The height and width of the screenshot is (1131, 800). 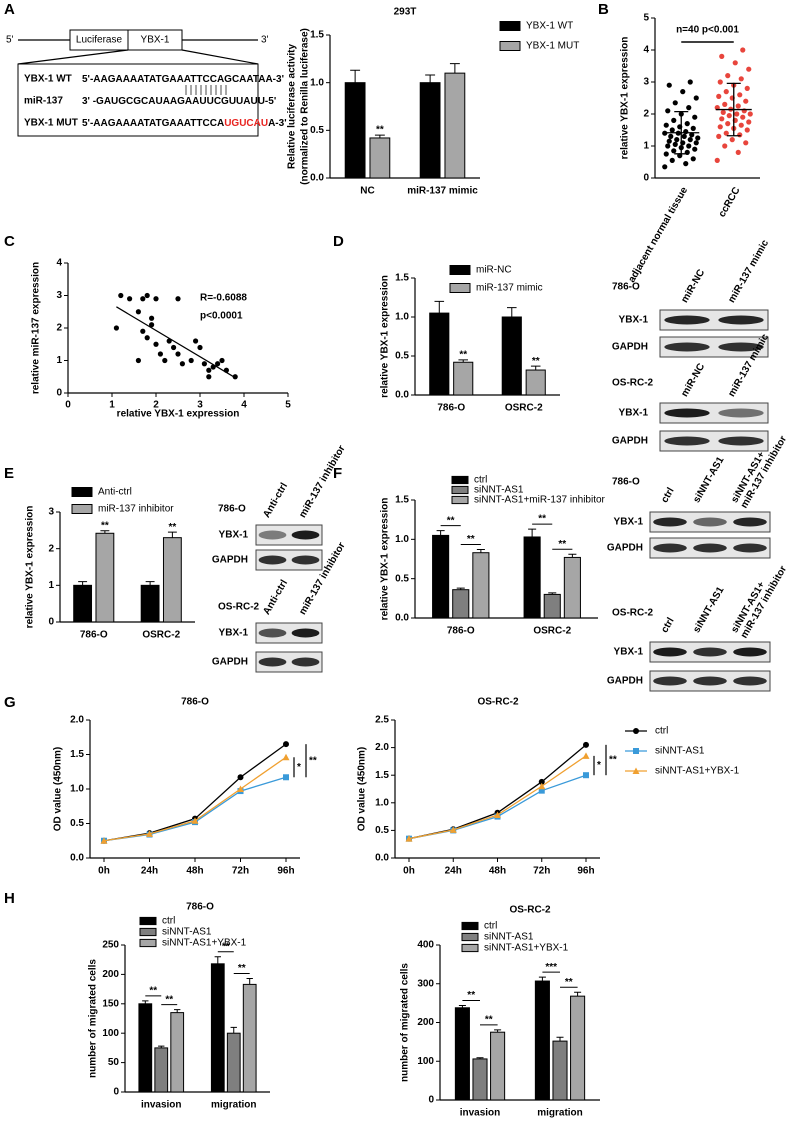 I want to click on lane-label: miR-NC, so click(x=693, y=380).